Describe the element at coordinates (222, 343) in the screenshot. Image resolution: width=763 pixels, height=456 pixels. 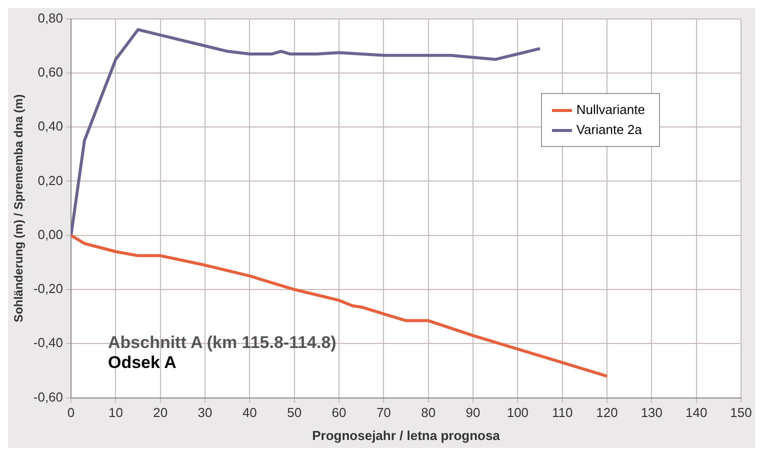
I see `annotation: Abschnitt A (km 115.8-114.8)` at that location.